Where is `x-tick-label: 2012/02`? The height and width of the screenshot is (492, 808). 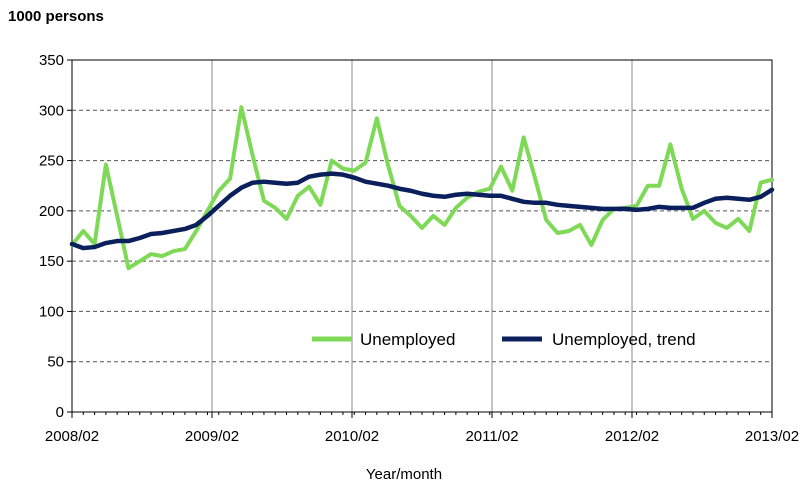
x-tick-label: 2012/02 is located at coordinates (632, 436).